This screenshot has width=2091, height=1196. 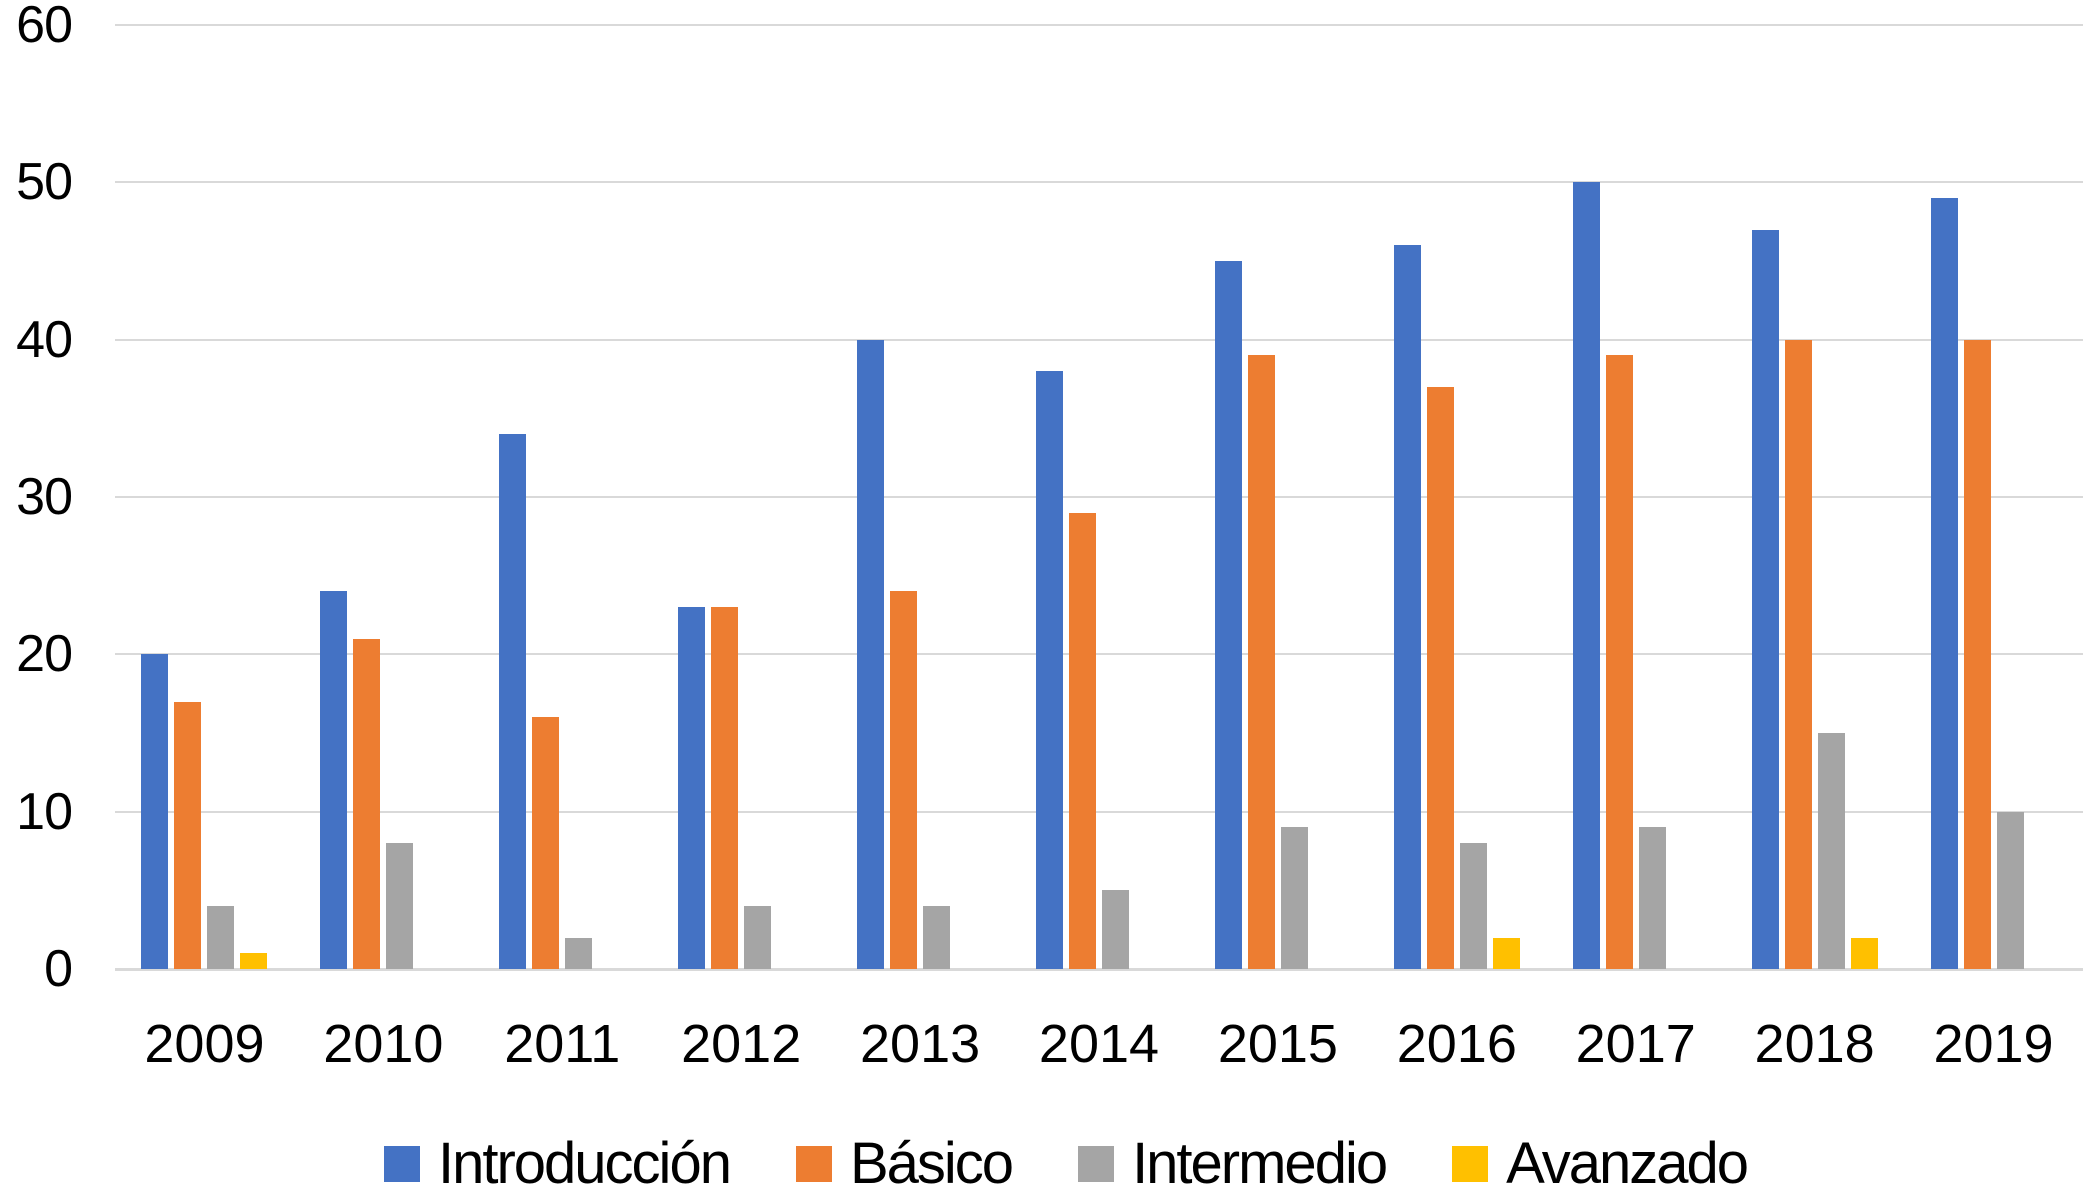 What do you see at coordinates (1277, 1044) in the screenshot?
I see `x-tick-label-2015: 2015` at bounding box center [1277, 1044].